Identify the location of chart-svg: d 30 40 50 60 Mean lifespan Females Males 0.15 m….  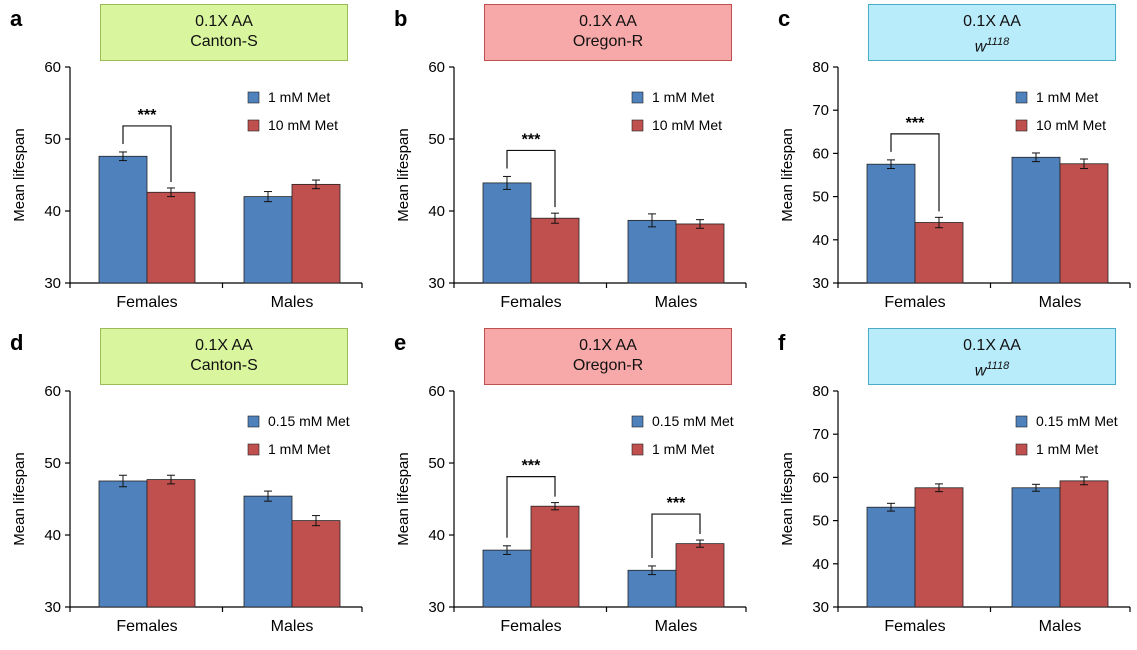
(186, 482).